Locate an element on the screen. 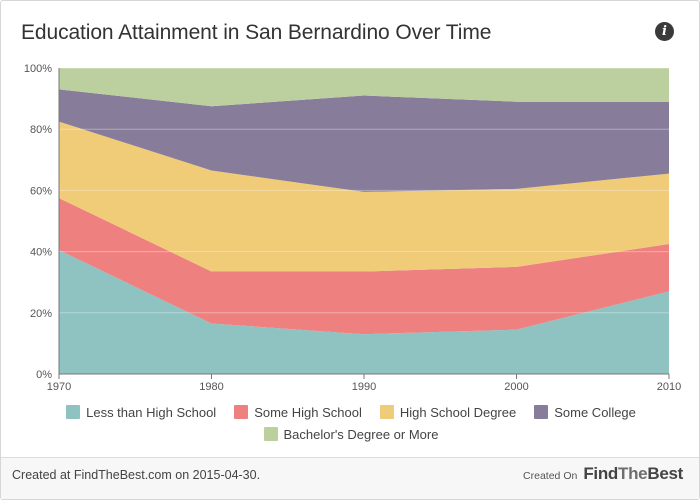 The height and width of the screenshot is (500, 700). legend-item: Some High School is located at coordinates (298, 412).